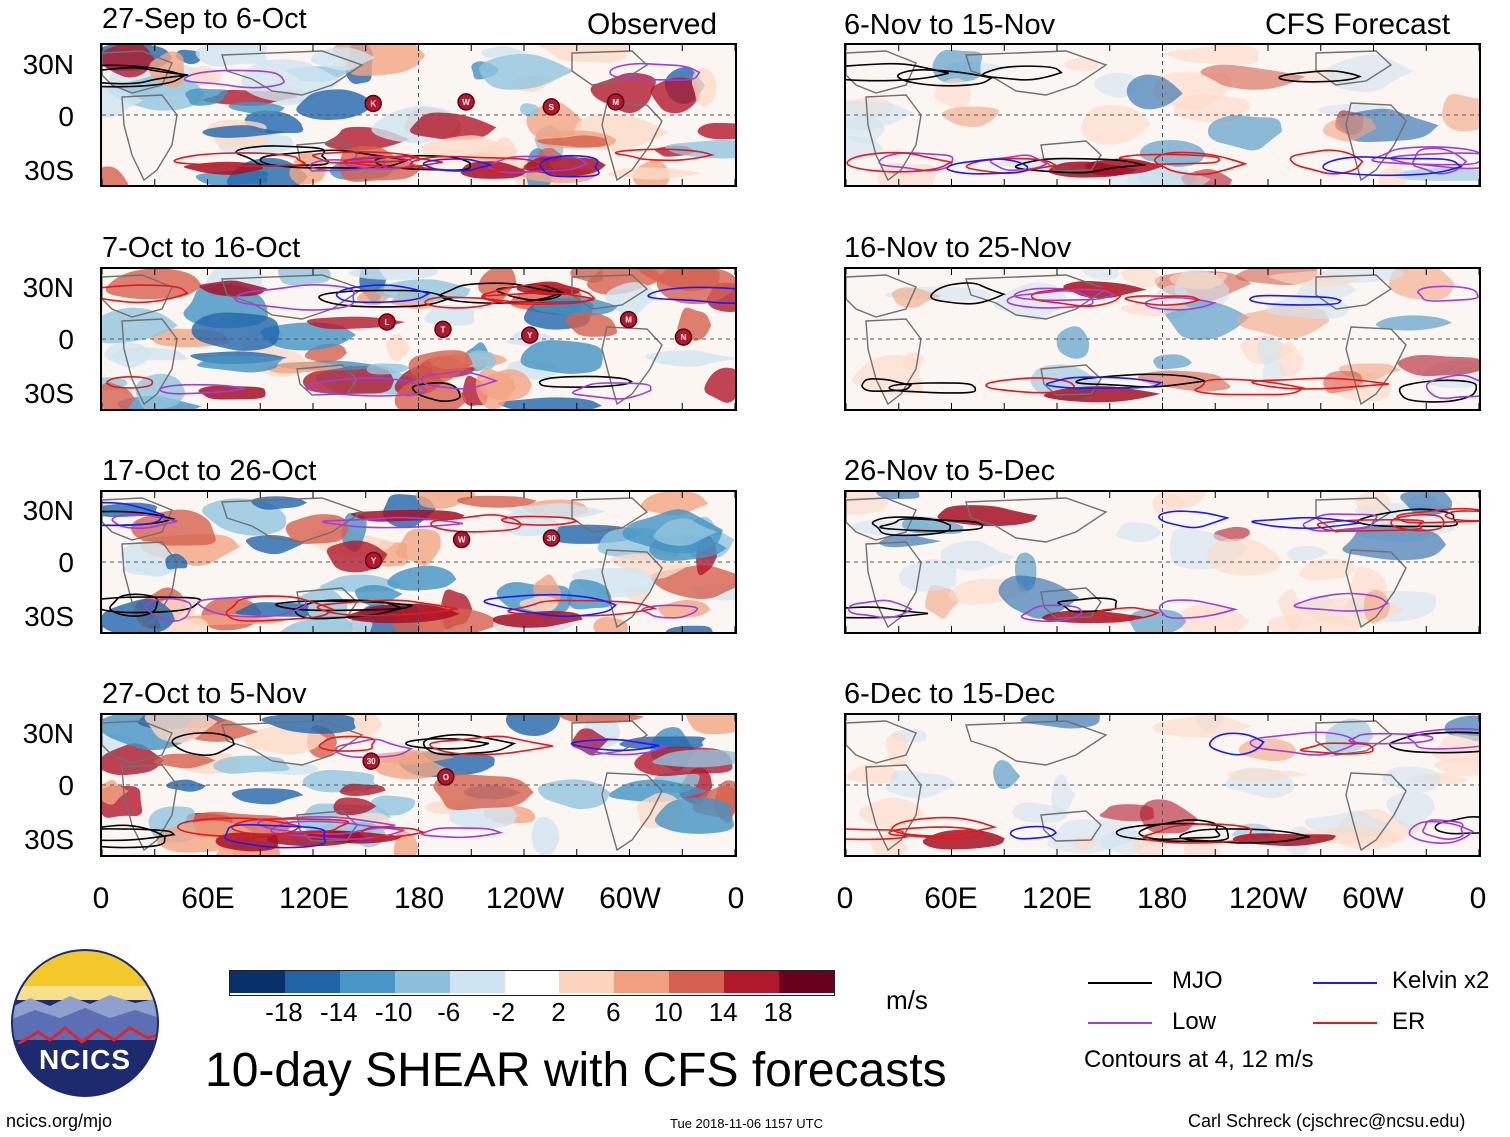 The width and height of the screenshot is (1510, 1137). I want to click on tropical-cyclone-marker: 30, so click(551, 538).